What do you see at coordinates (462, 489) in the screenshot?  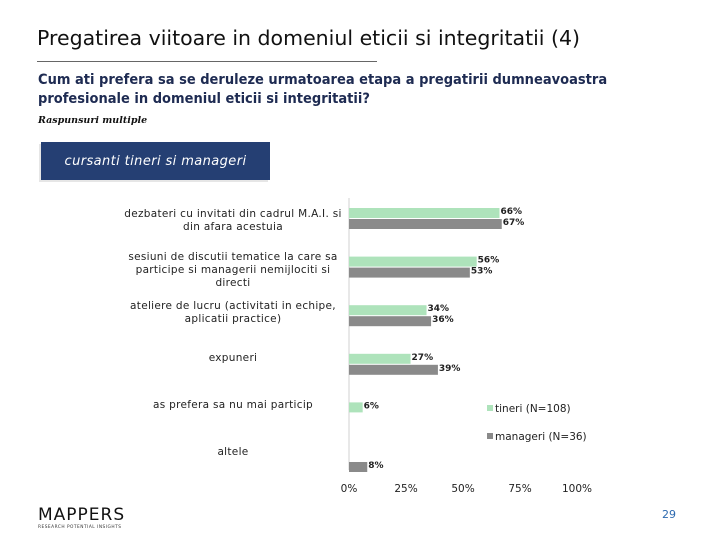 I see `x-tick-label: 50%` at bounding box center [462, 489].